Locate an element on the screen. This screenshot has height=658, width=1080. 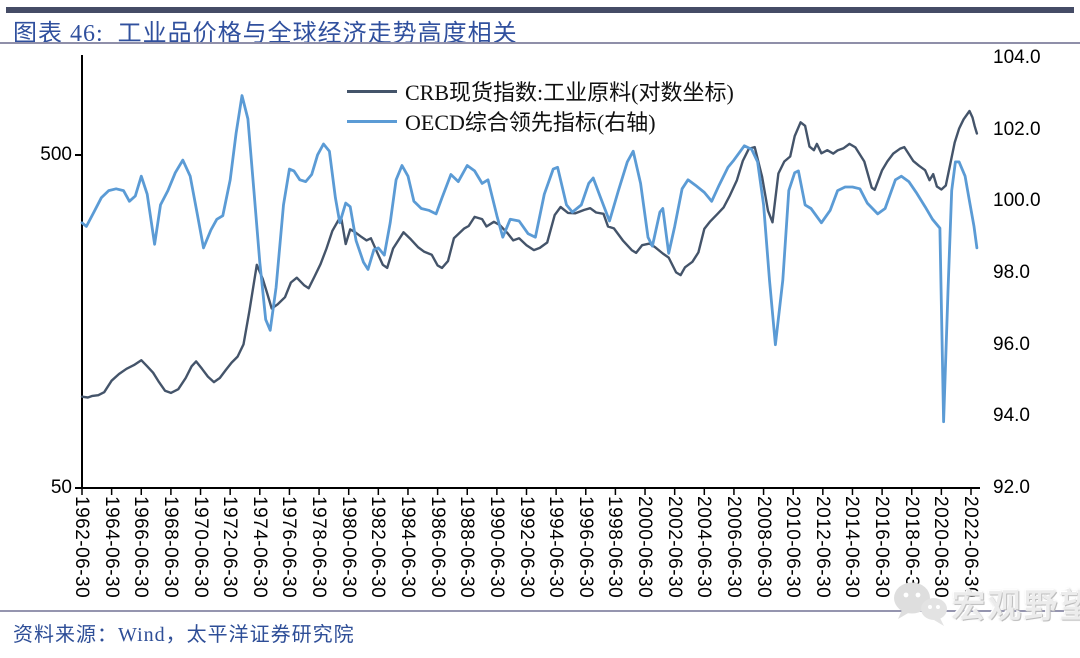
legend-label-crb: CRB现货指数:工业原料(对数坐标) is located at coordinates (569, 92).